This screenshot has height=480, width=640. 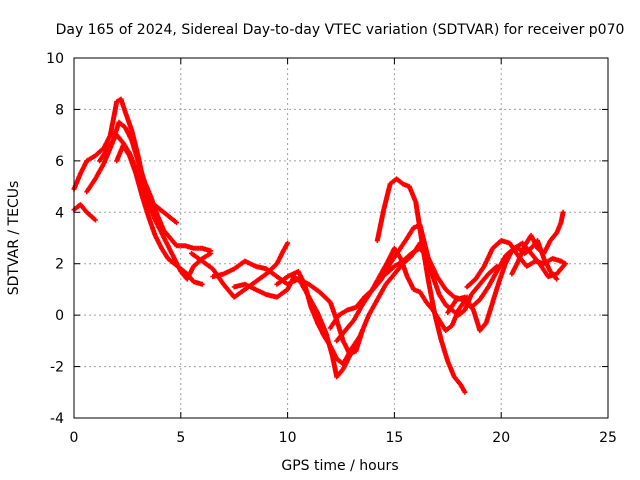 What do you see at coordinates (74, 438) in the screenshot?
I see `x-tick-label: 0` at bounding box center [74, 438].